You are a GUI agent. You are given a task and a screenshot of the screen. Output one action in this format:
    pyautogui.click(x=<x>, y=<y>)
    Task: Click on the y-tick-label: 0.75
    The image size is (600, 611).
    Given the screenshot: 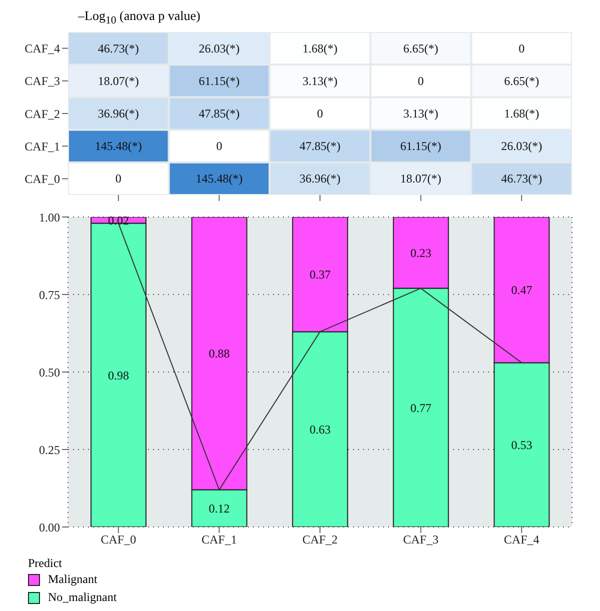 What is the action you would take?
    pyautogui.click(x=49, y=294)
    